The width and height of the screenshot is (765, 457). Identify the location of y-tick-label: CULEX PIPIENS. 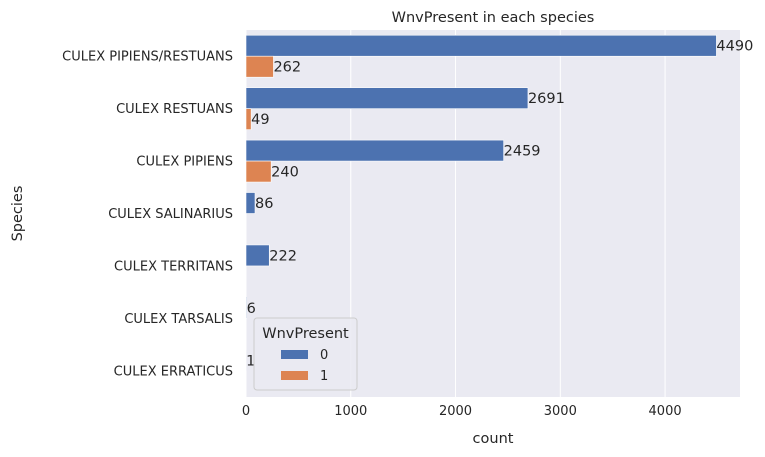
(184, 162).